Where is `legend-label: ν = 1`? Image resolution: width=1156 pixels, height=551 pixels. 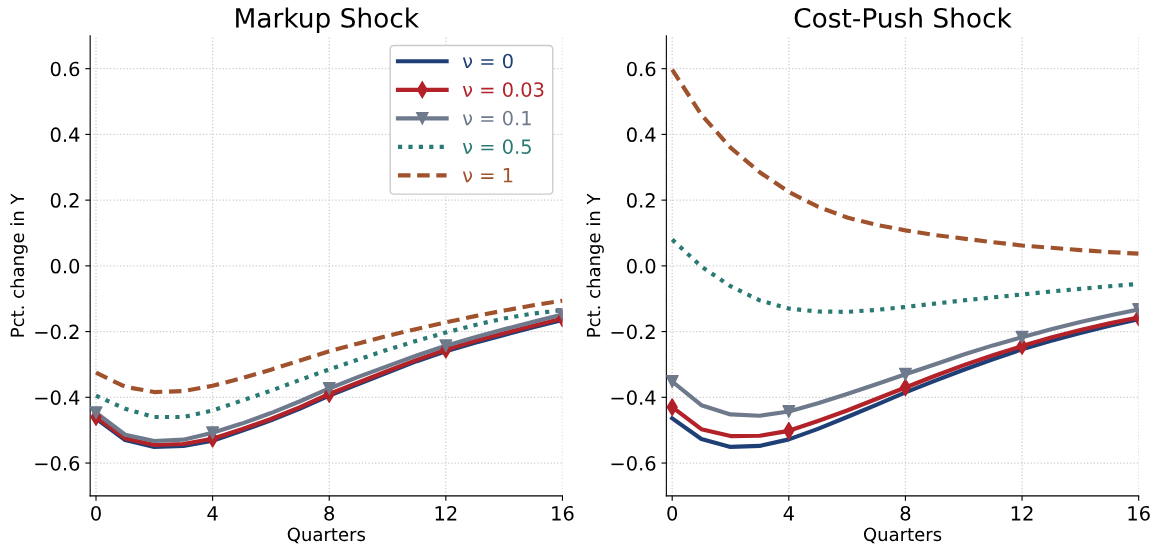
legend-label: ν = 1 is located at coordinates (487, 175).